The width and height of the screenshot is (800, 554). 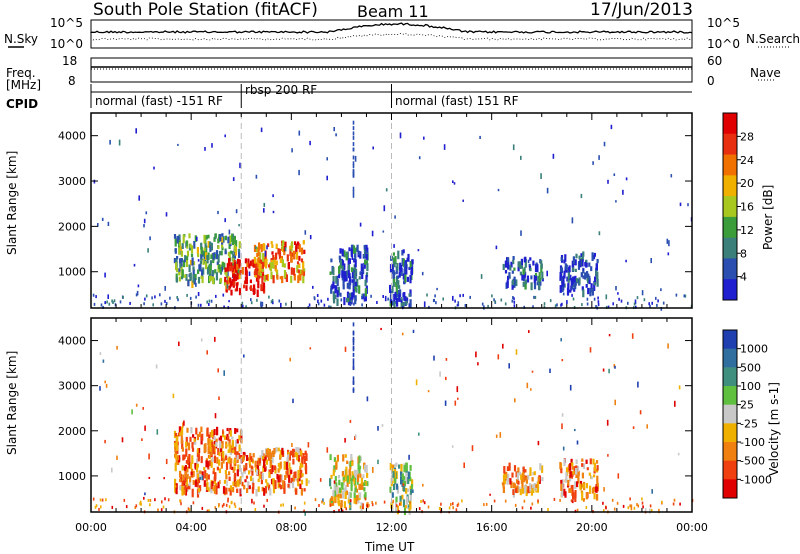 I want to click on velocity-ylabel: Slant Range [km], so click(x=12, y=402).